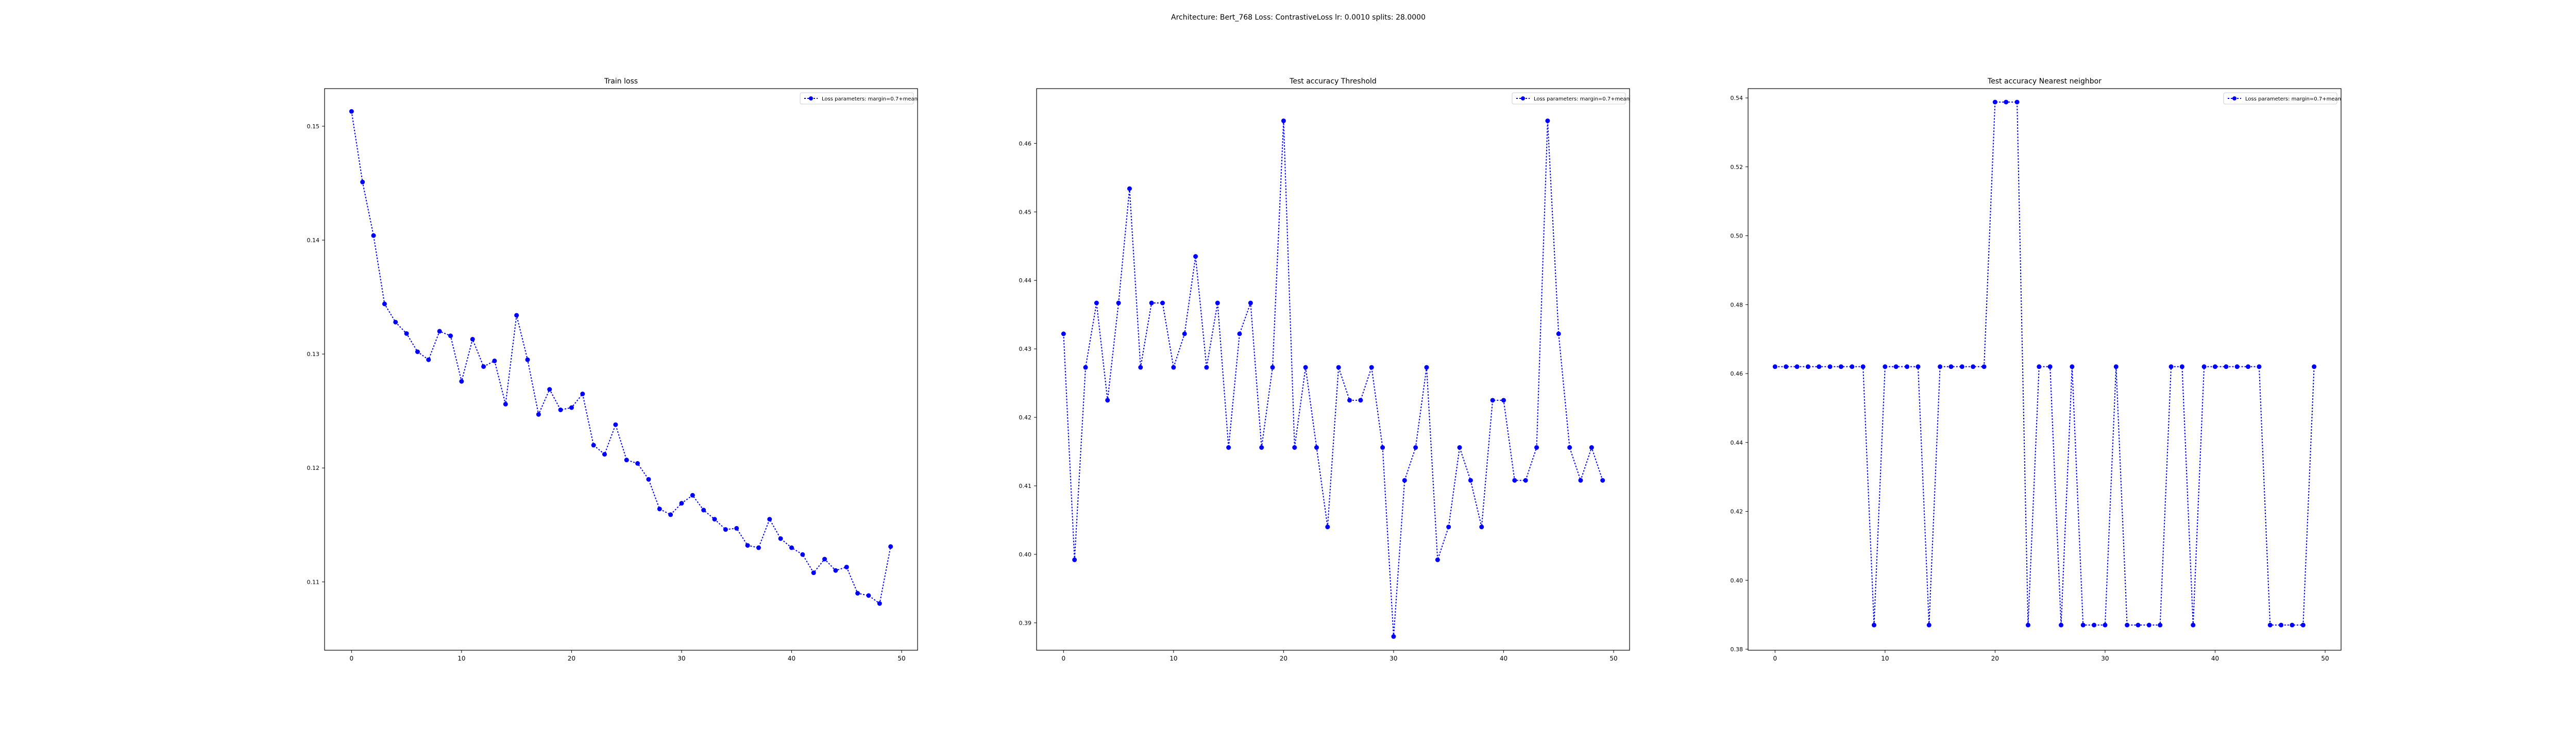 This screenshot has width=2576, height=744. What do you see at coordinates (681, 658) in the screenshot?
I see `x-tick-label: 30` at bounding box center [681, 658].